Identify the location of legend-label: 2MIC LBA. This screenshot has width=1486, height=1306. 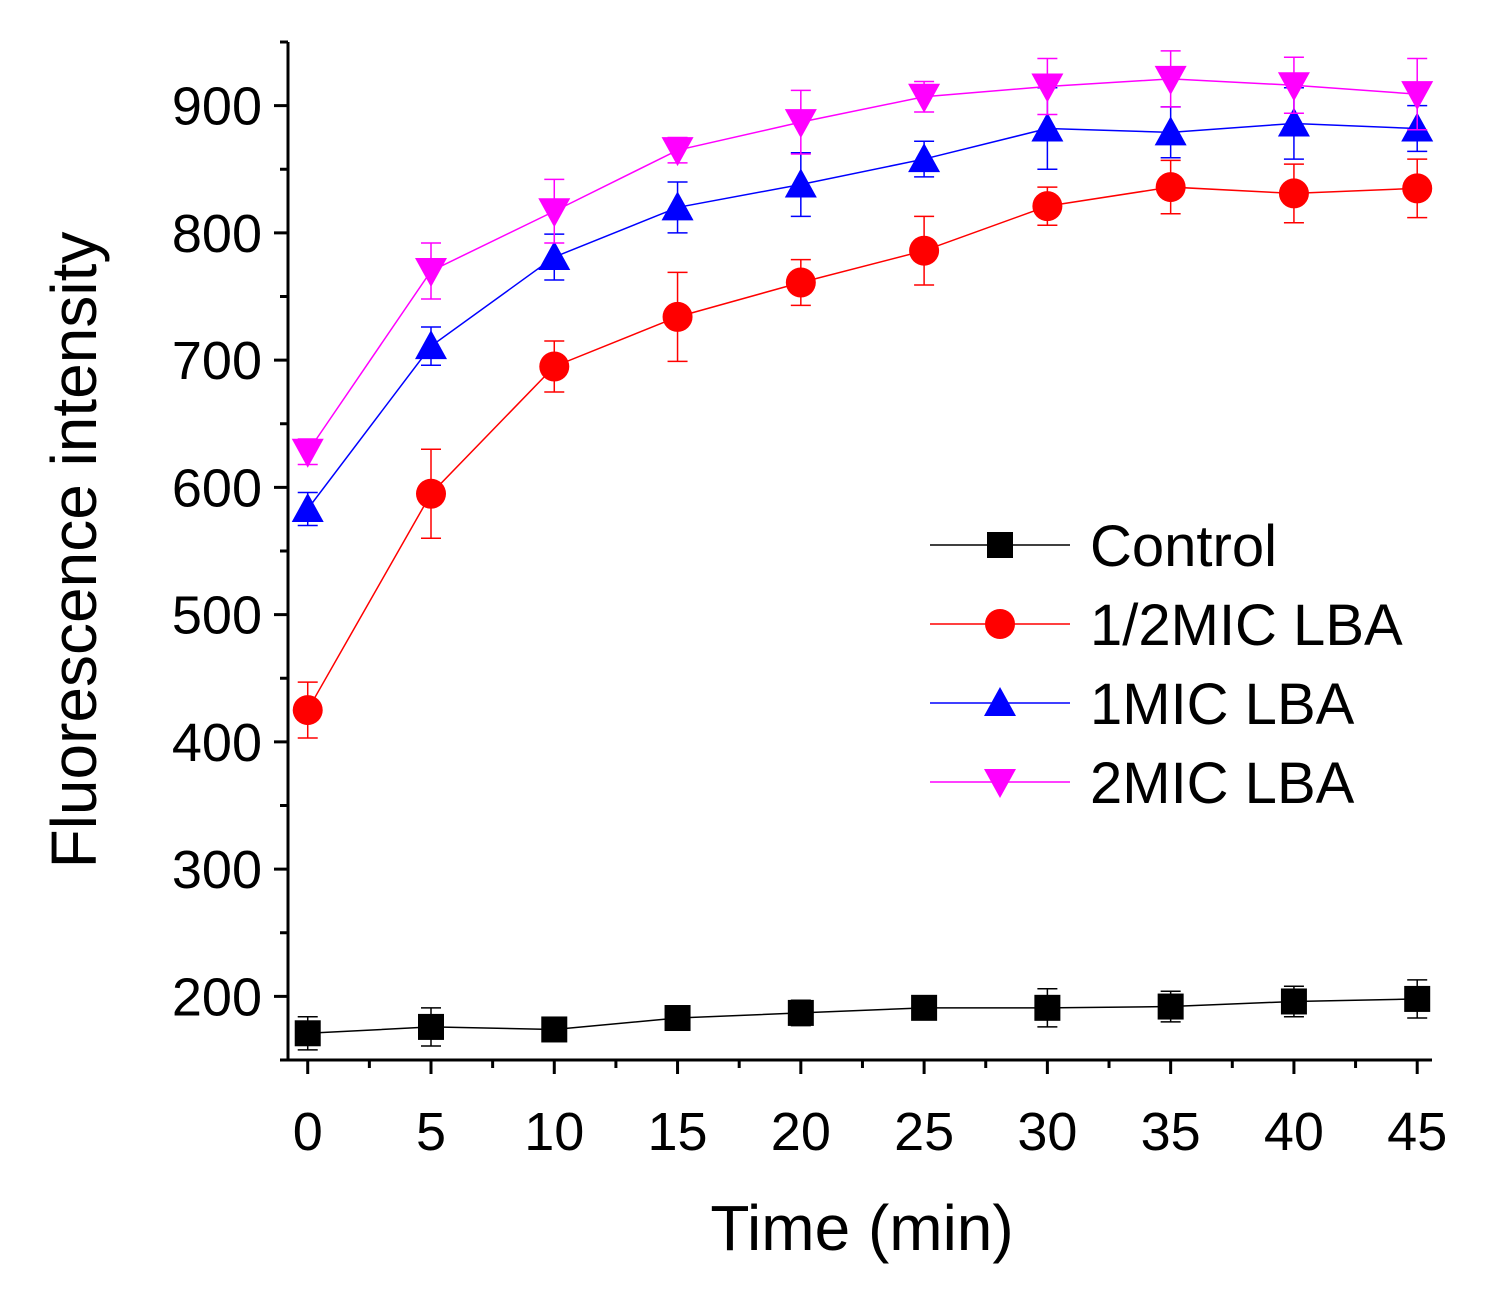
(1222, 783).